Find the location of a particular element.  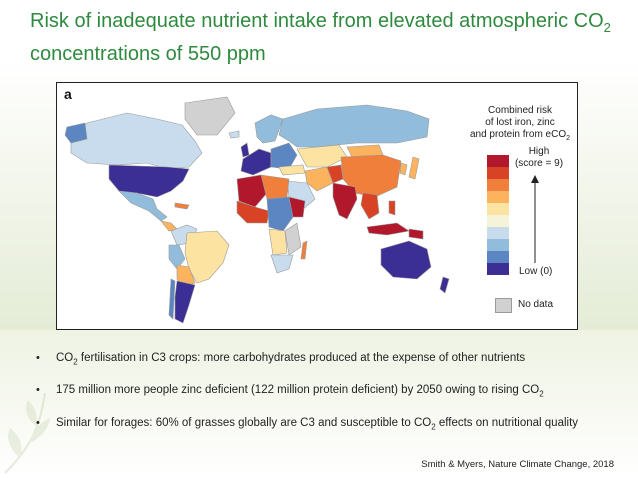

region-iceland is located at coordinates (234, 134).